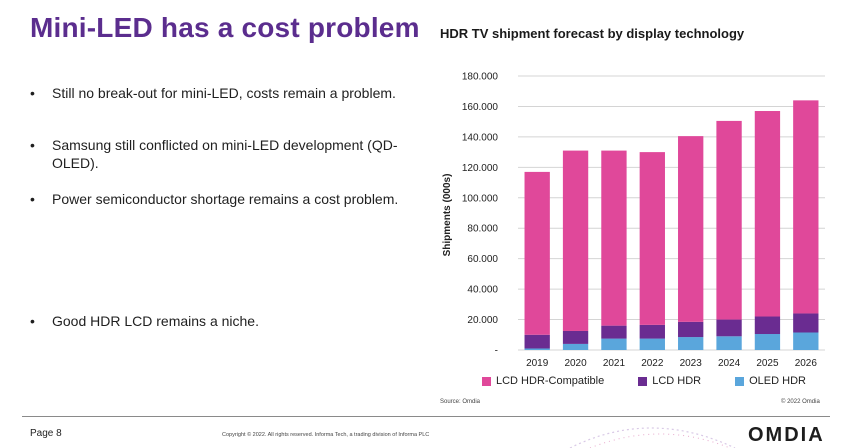  I want to click on x-tick-label: 2020, so click(575, 363).